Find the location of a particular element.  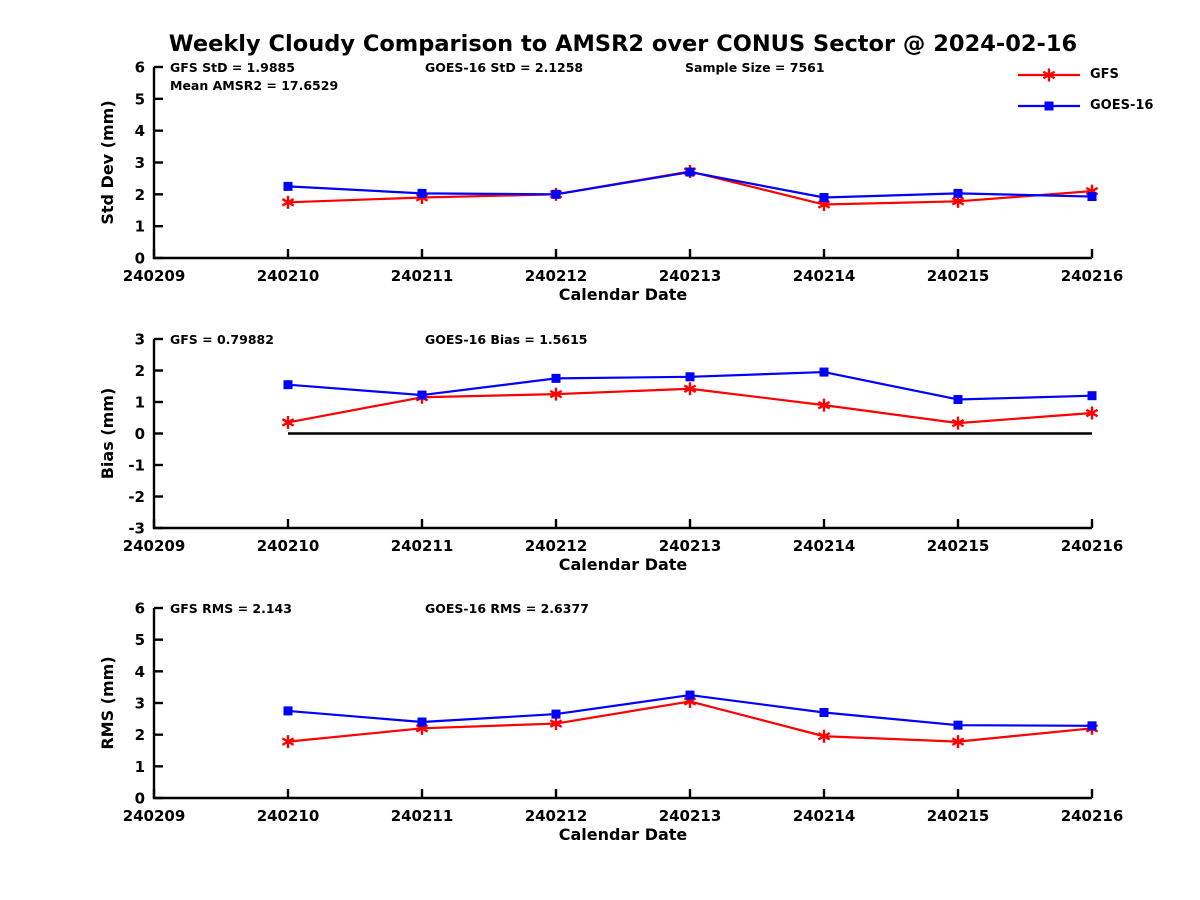

gfs-line-marker-icon is located at coordinates (1049, 74).